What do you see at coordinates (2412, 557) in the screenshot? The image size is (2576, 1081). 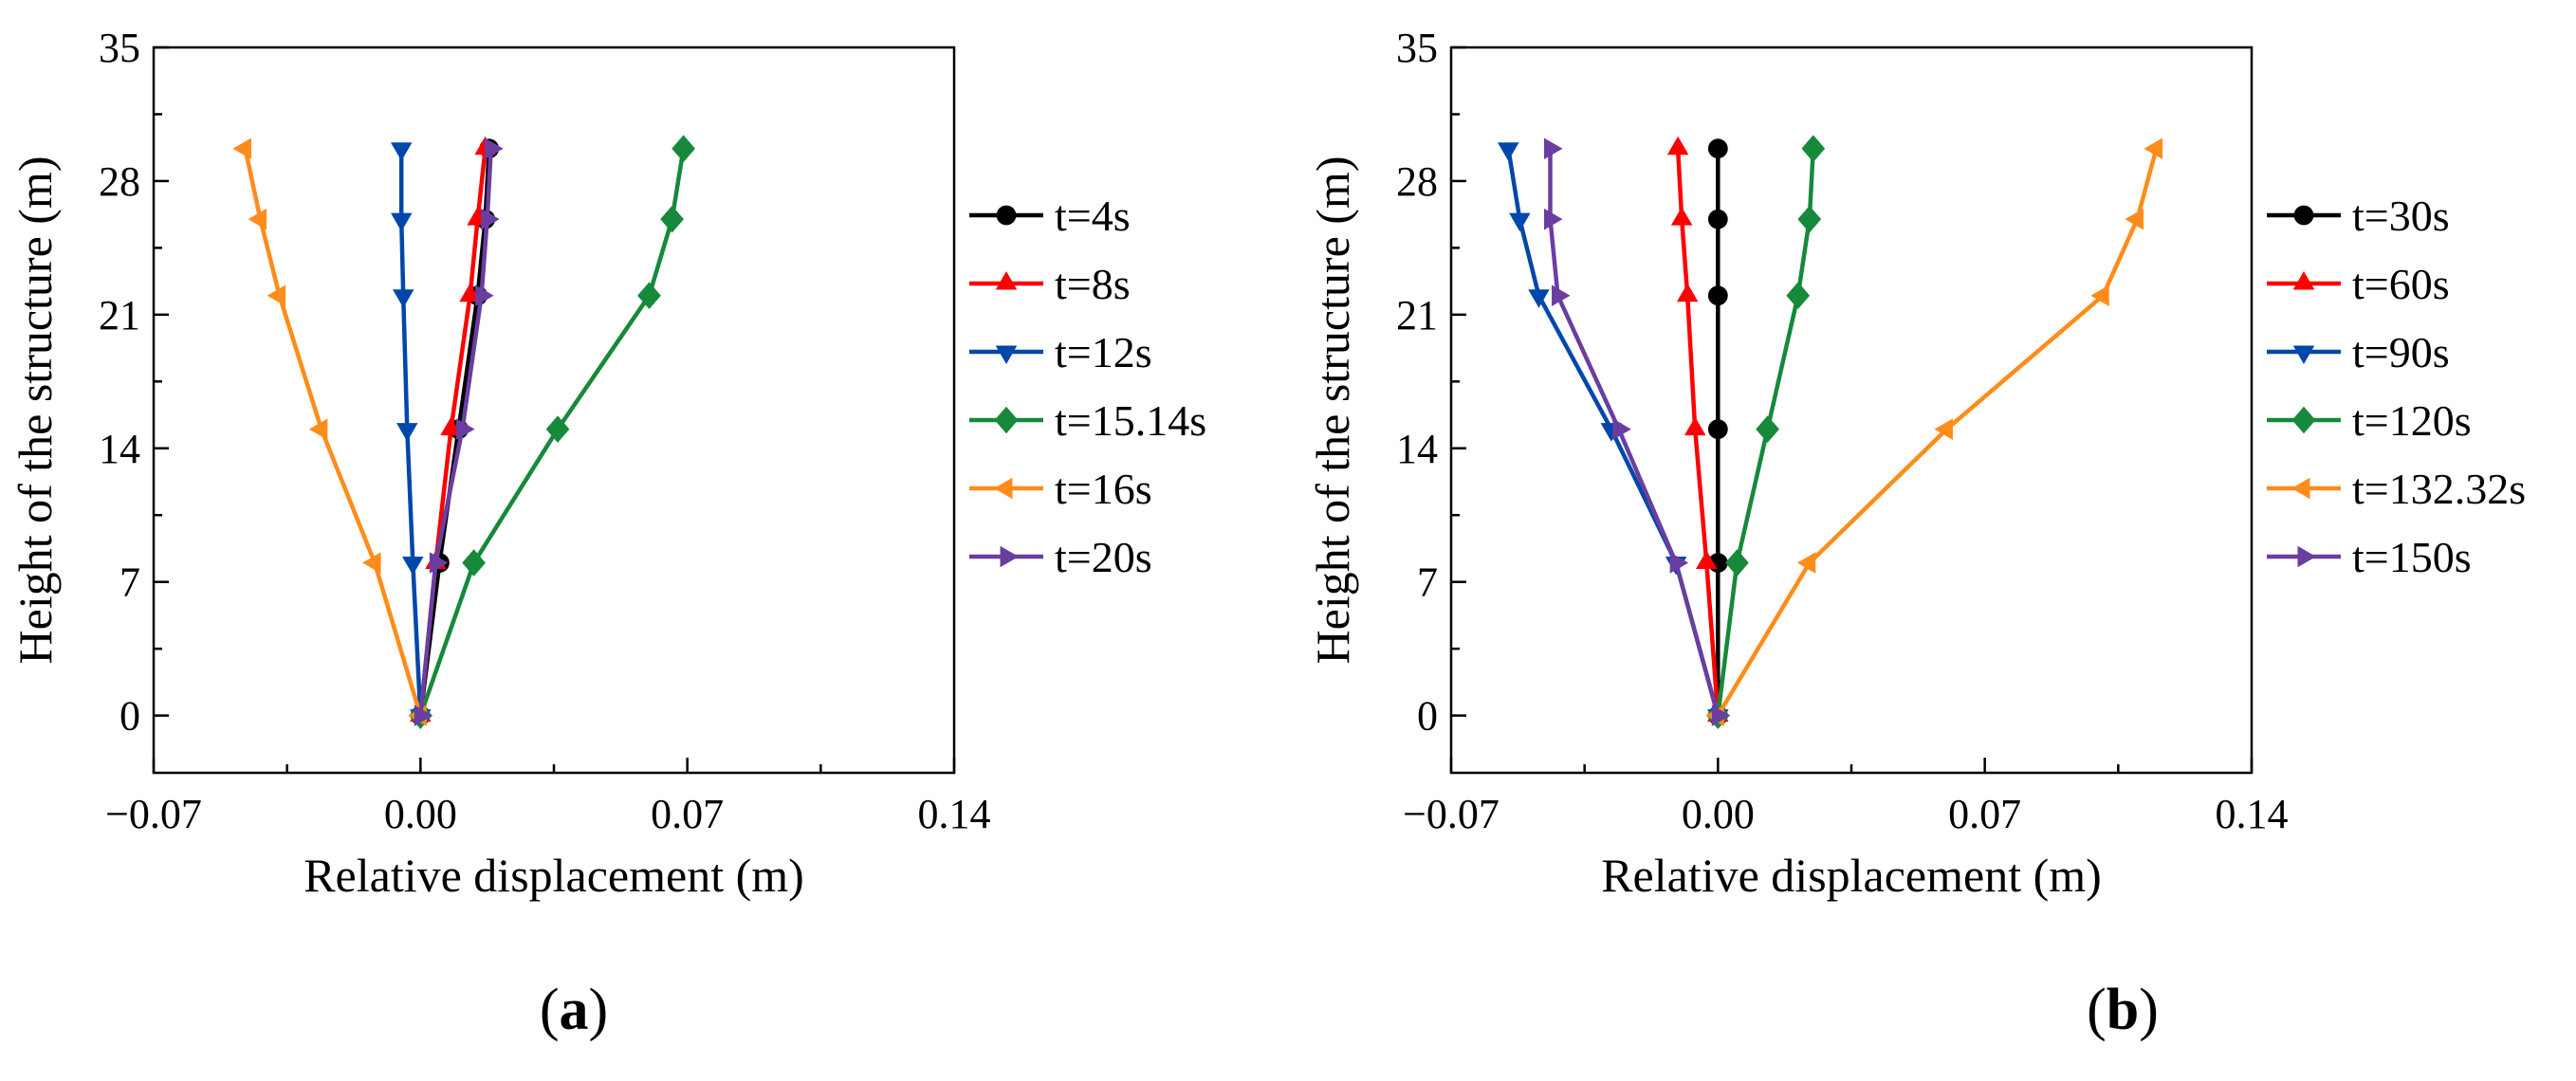 I see `legend-label: t=150s` at bounding box center [2412, 557].